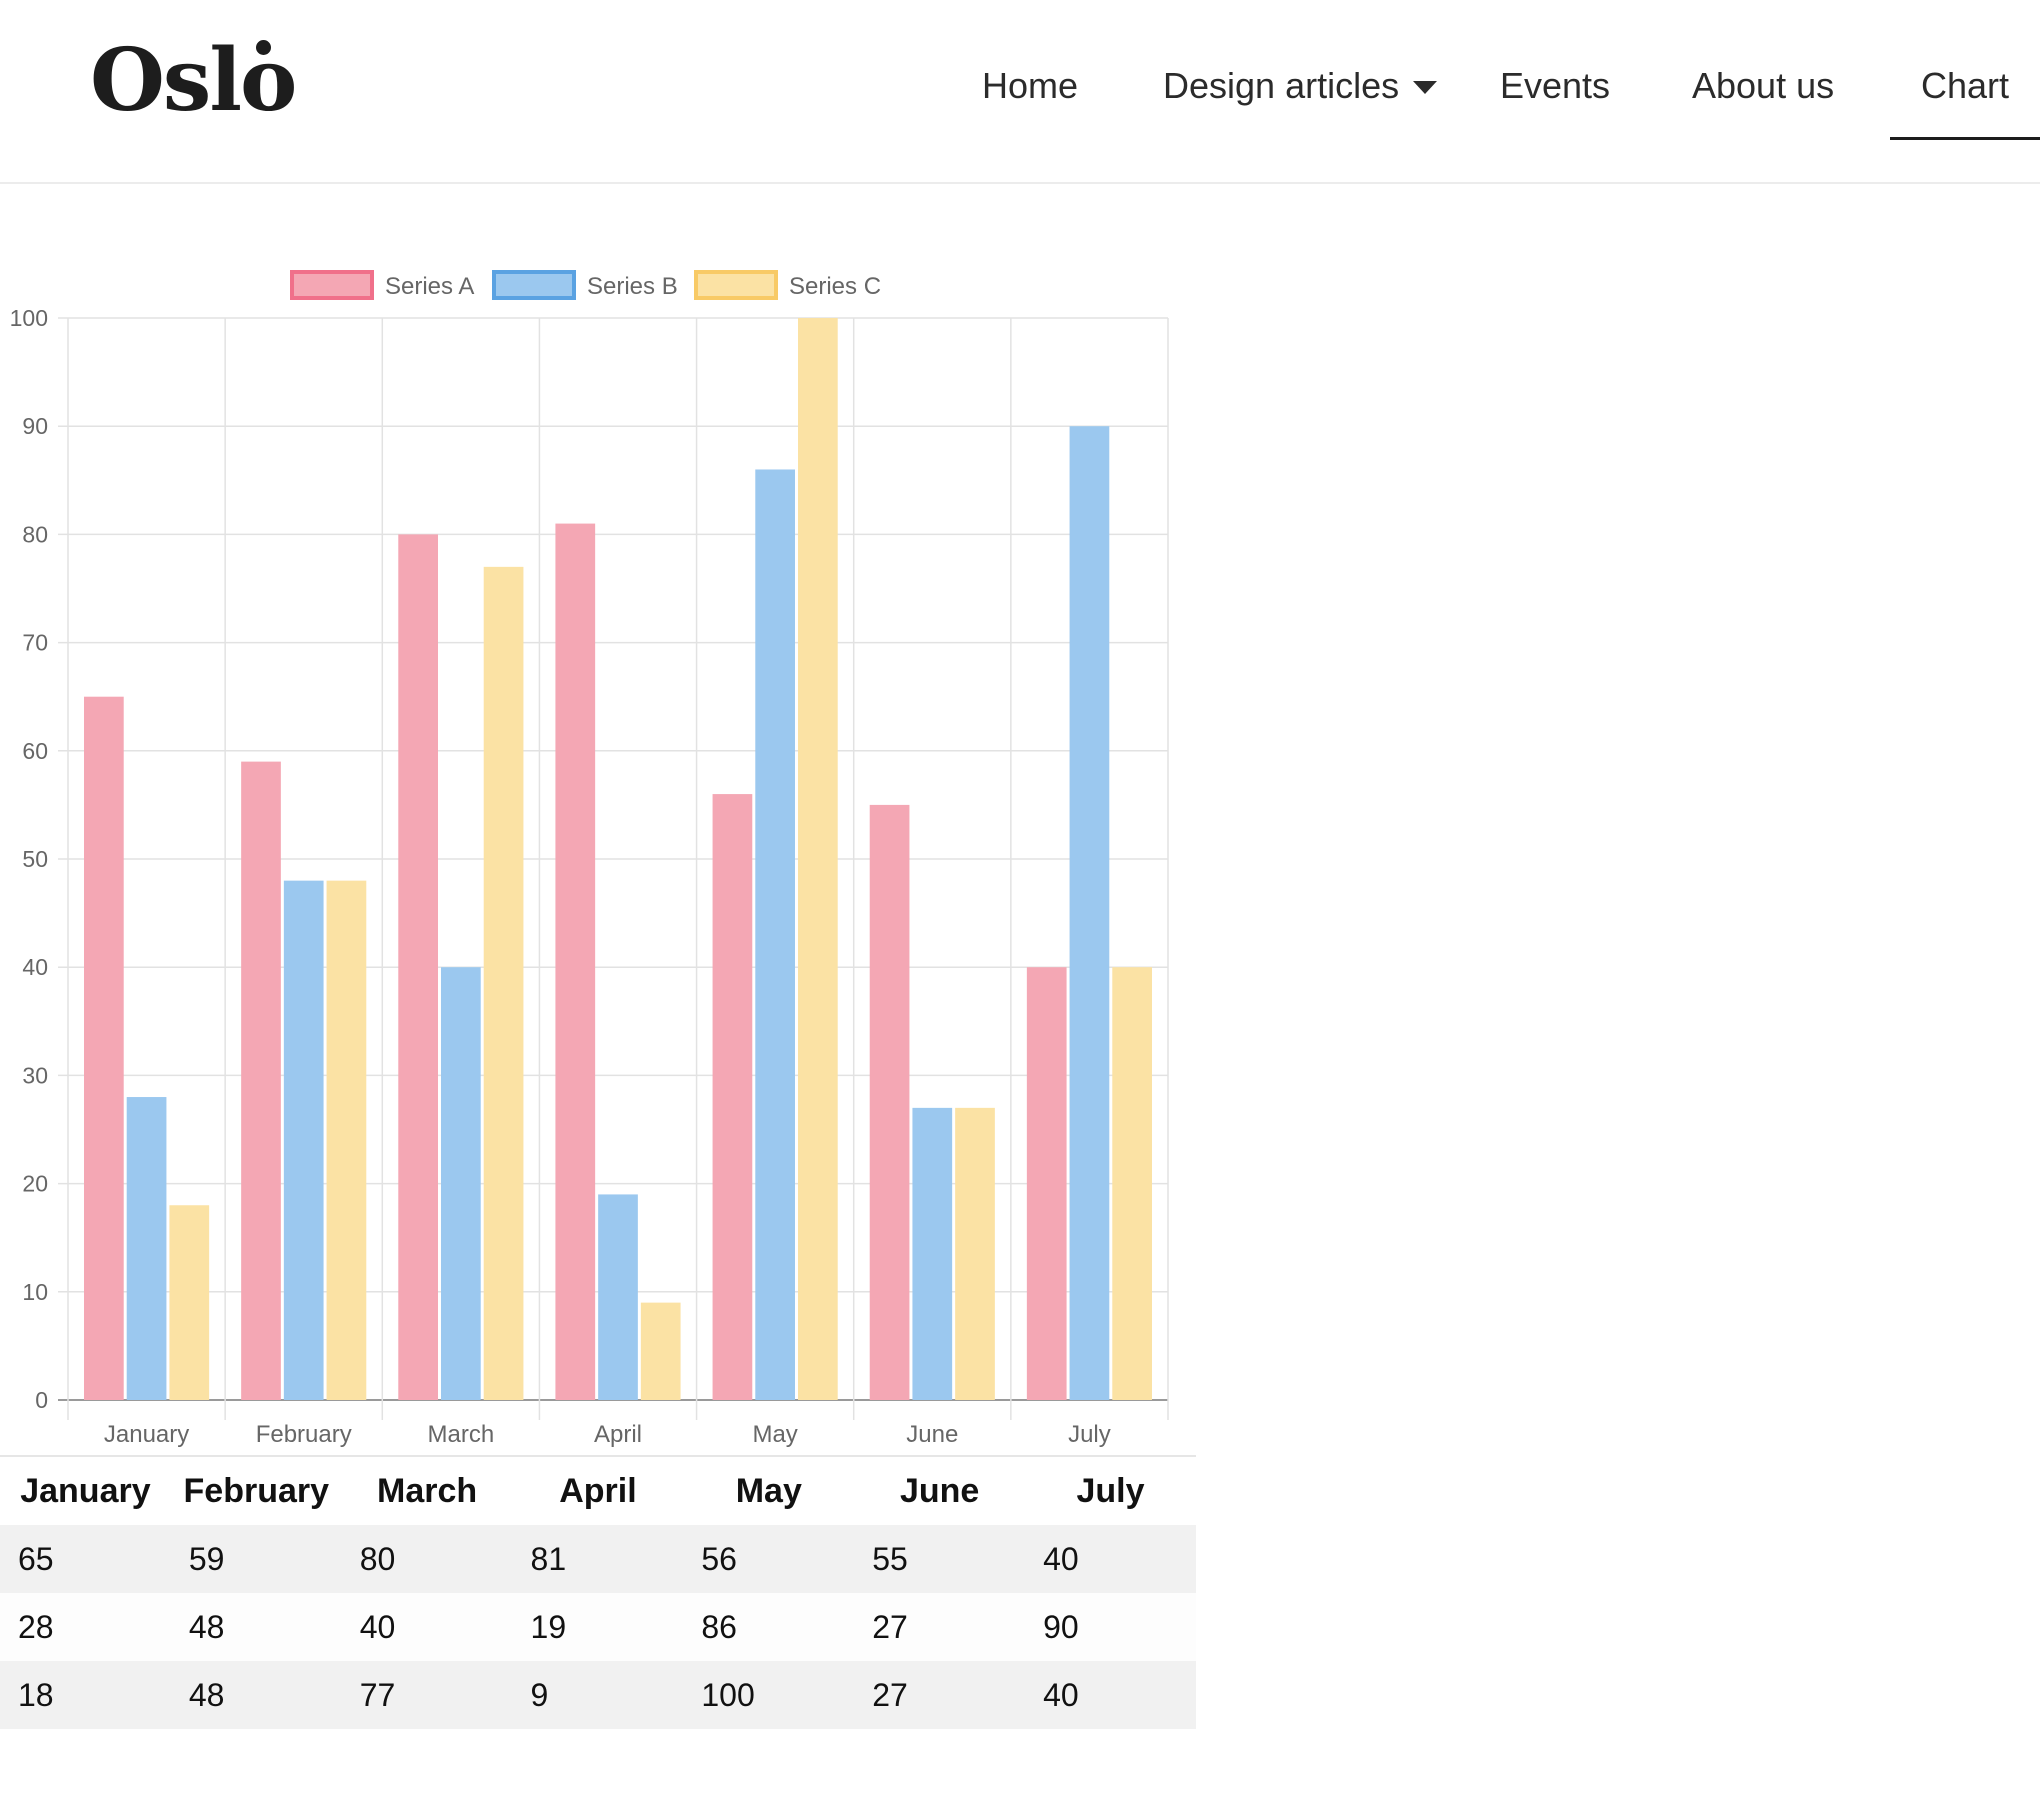 The image size is (2040, 1800). I want to click on nav-item-home: Home, so click(1030, 85).